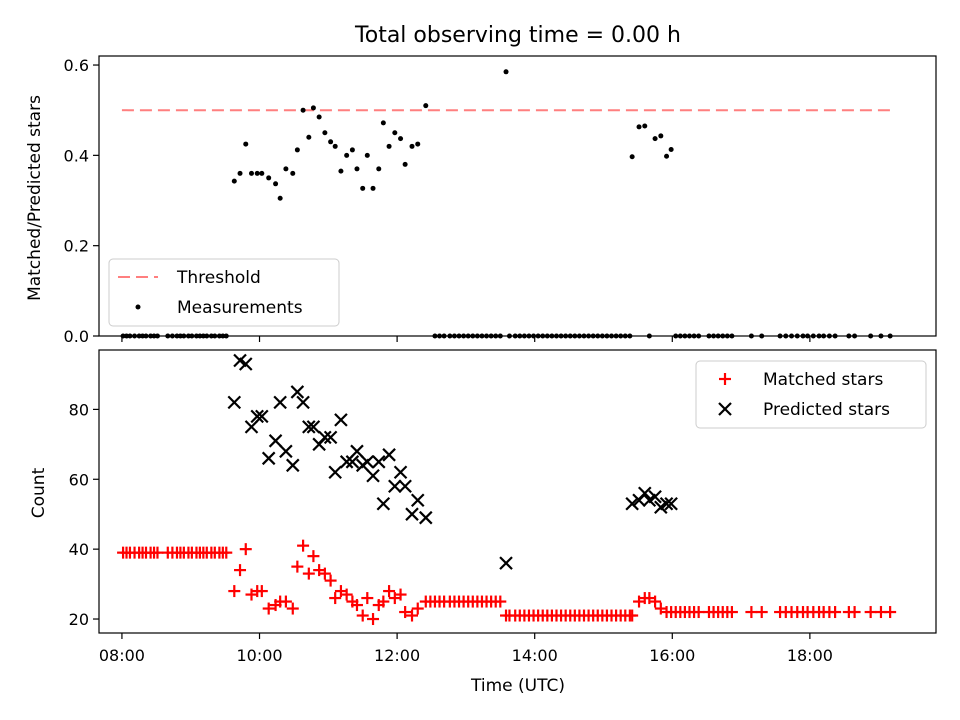  I want to click on top-ytick-label: 0.4, so click(76, 155).